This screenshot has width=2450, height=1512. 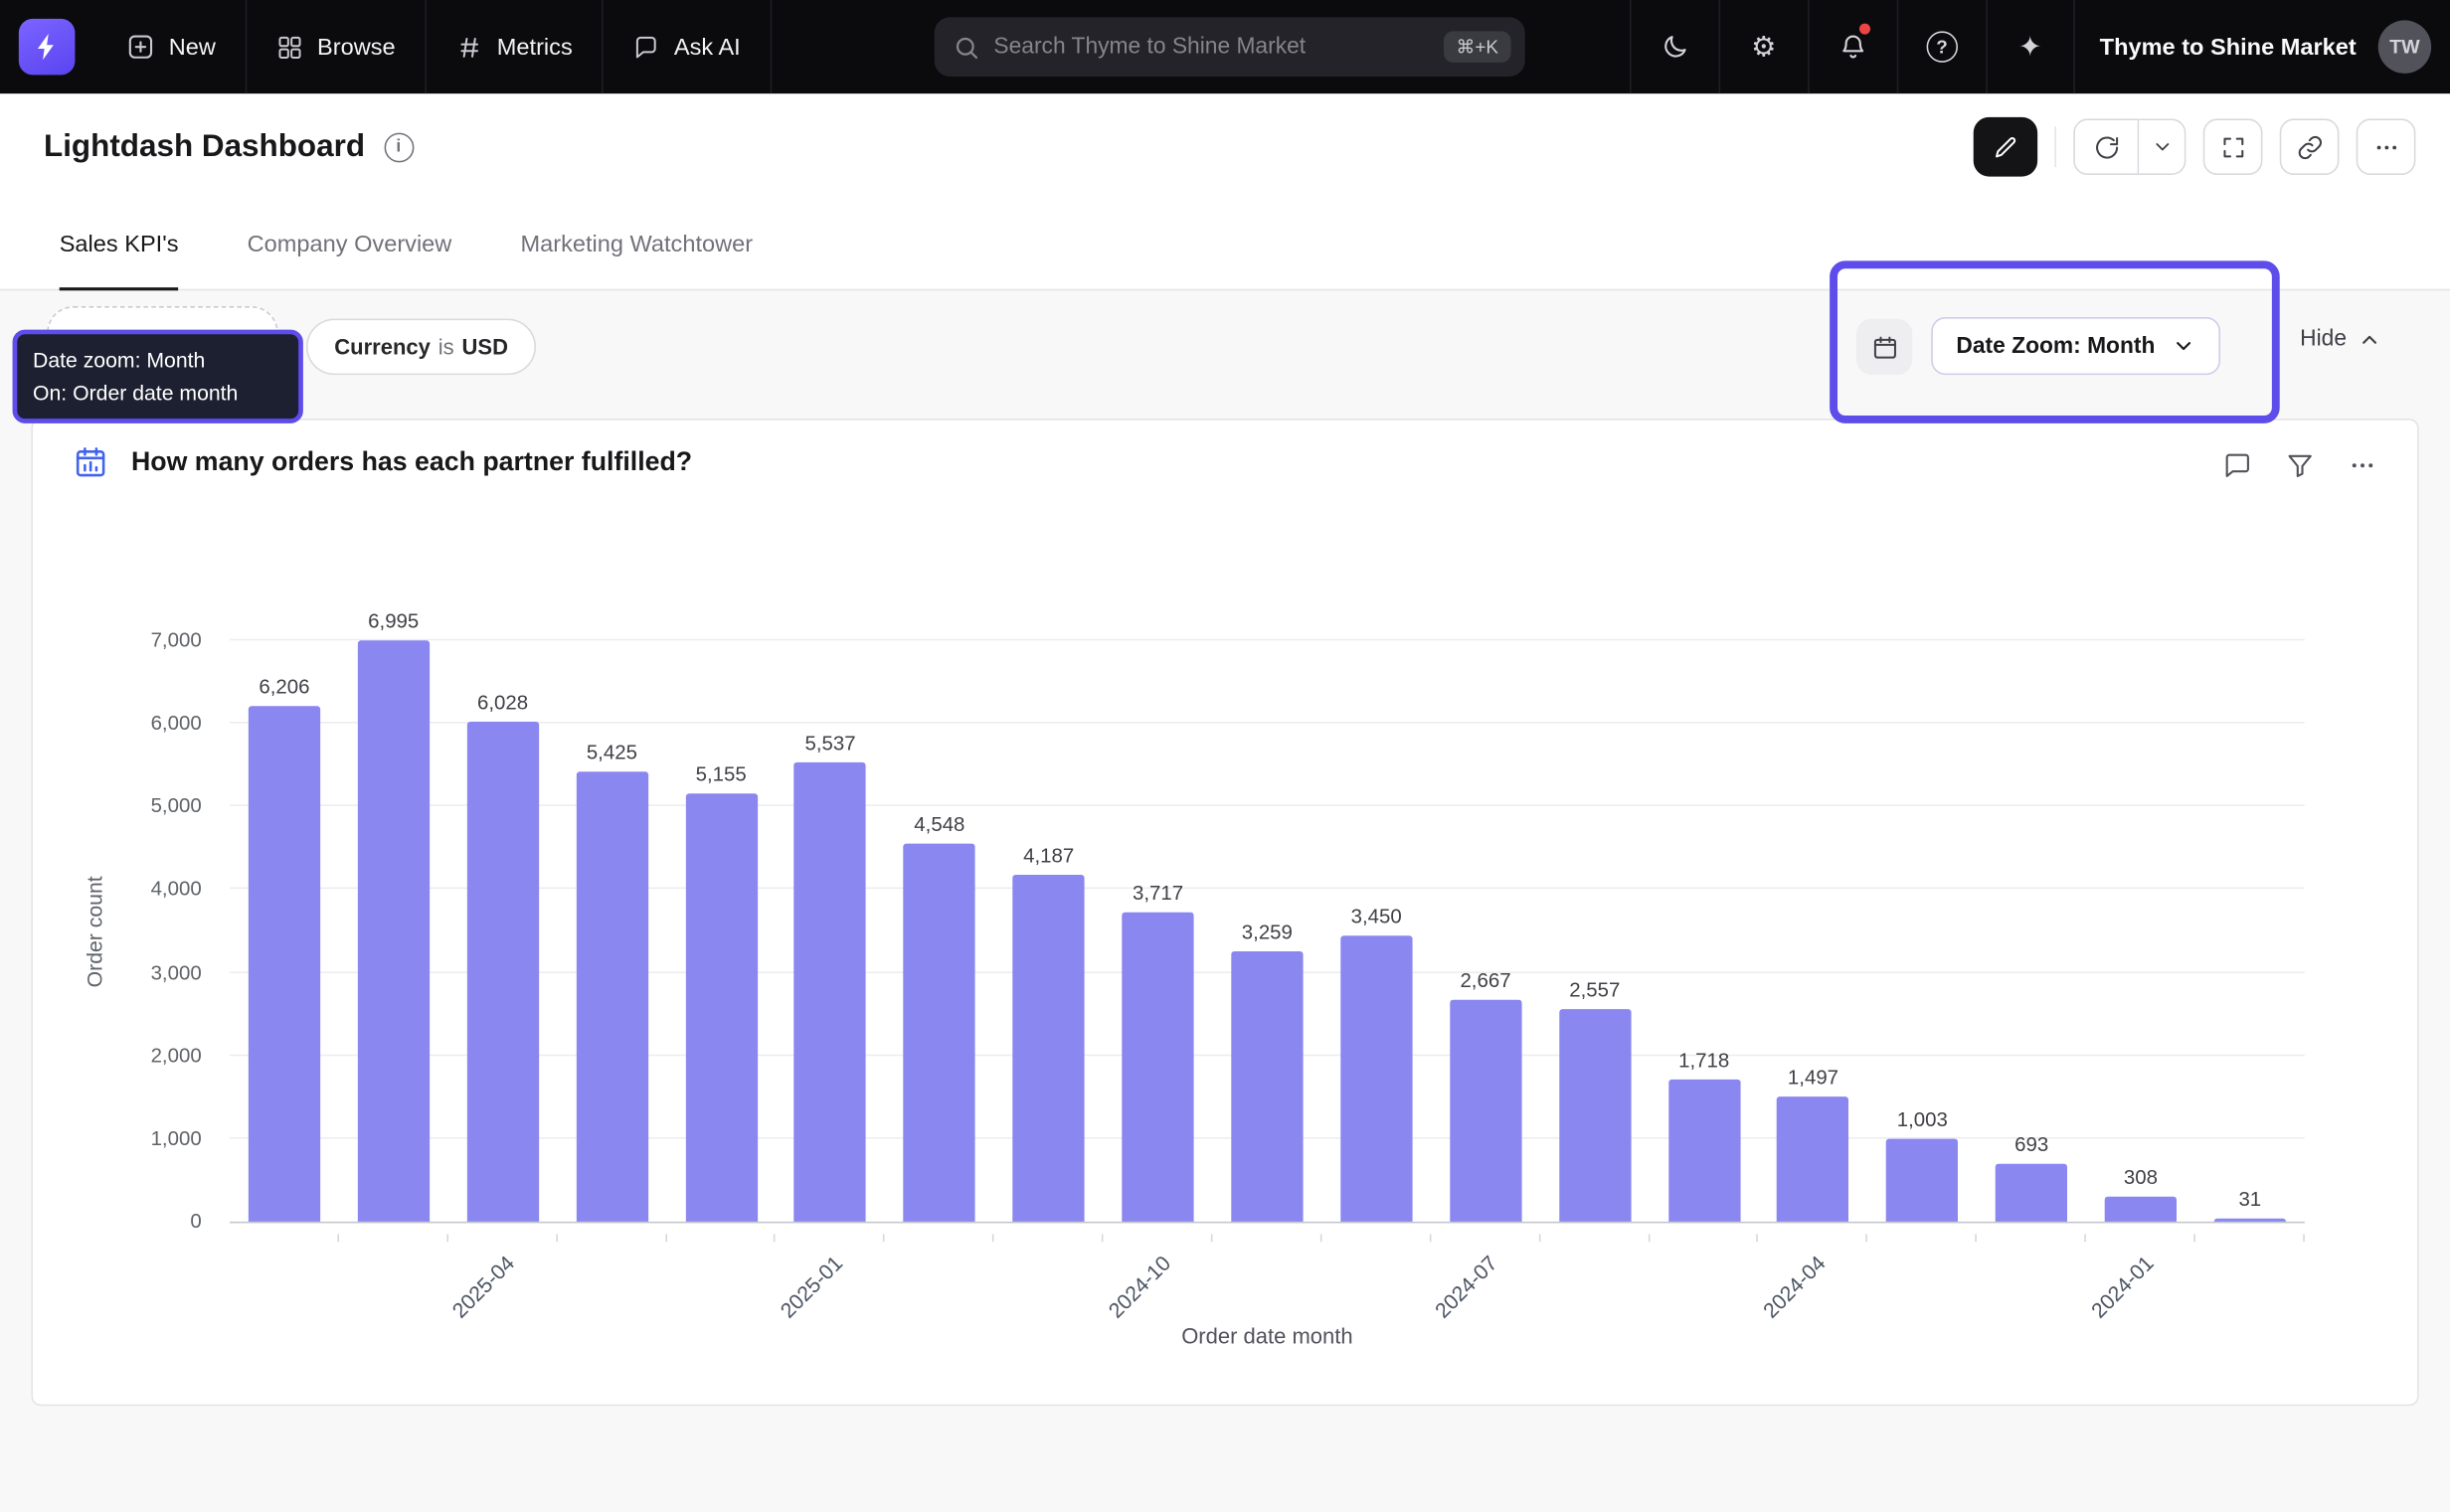 I want to click on top-navbar: New Browse Metrics Ask AI ⌘+K, so click(x=1225, y=47).